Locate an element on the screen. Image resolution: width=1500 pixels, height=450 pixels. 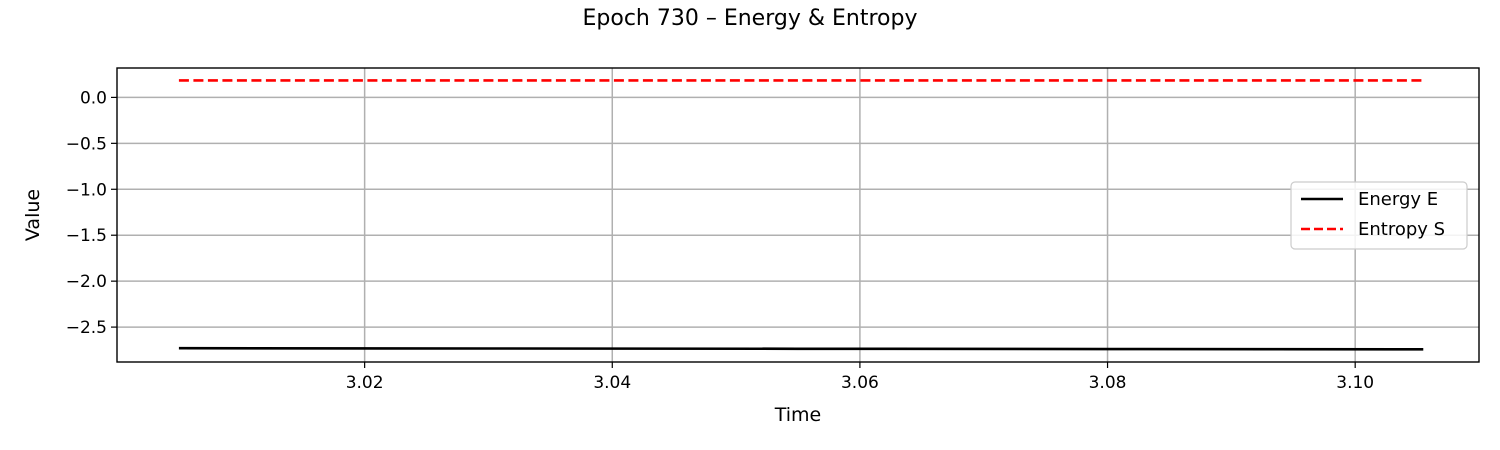
chart-title: Epoch 730 – Energy & Entropy is located at coordinates (750, 18).